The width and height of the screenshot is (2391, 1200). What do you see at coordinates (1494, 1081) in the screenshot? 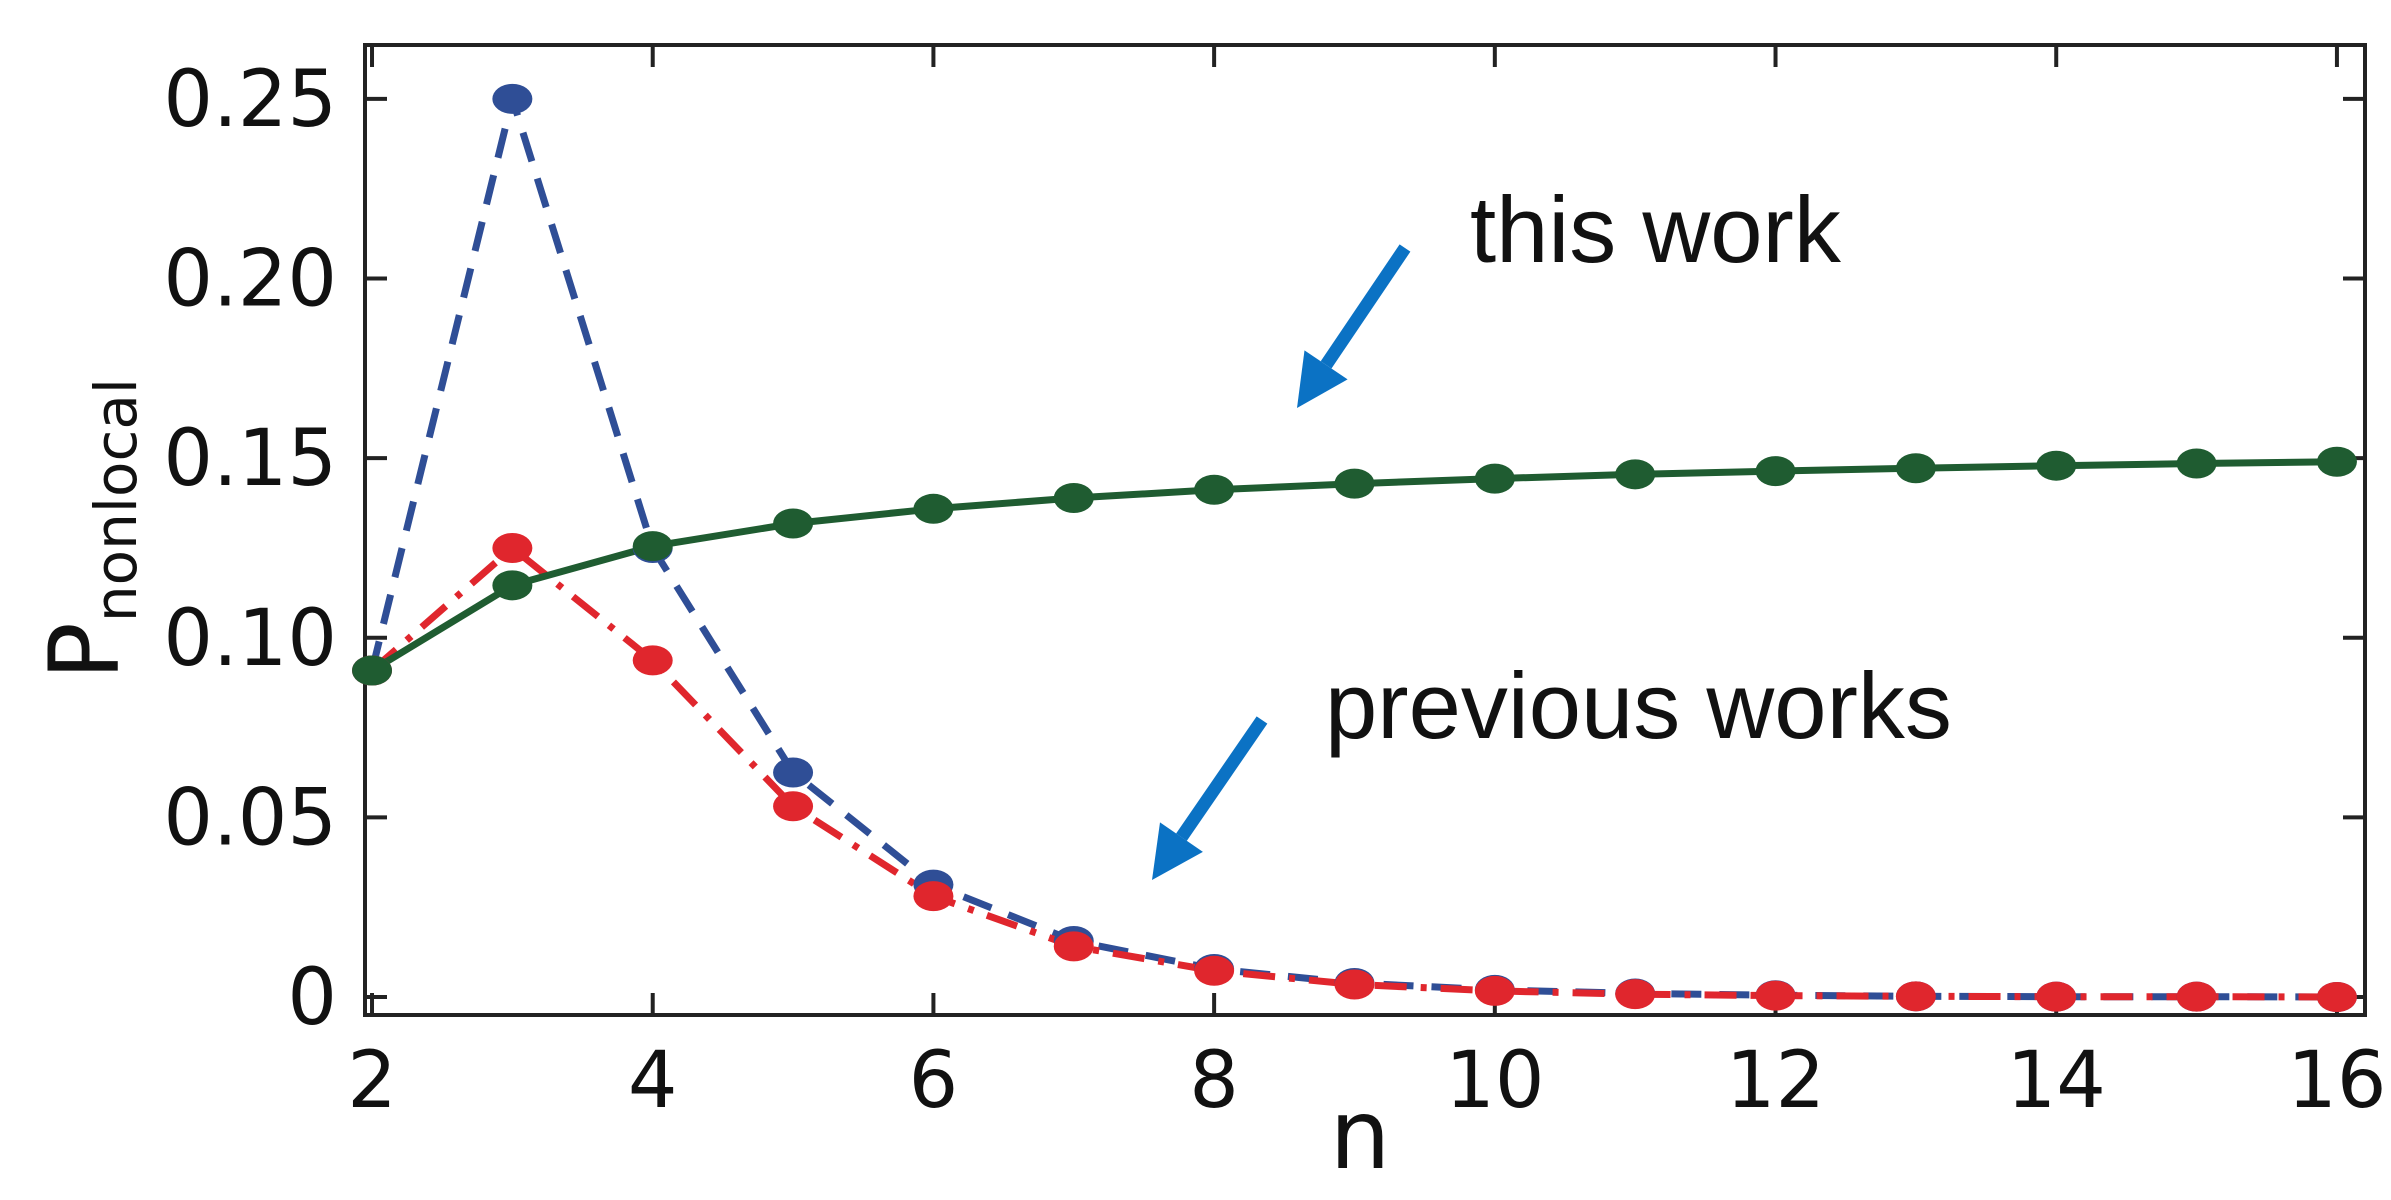
I see `x-tick-label: 10` at bounding box center [1494, 1081].